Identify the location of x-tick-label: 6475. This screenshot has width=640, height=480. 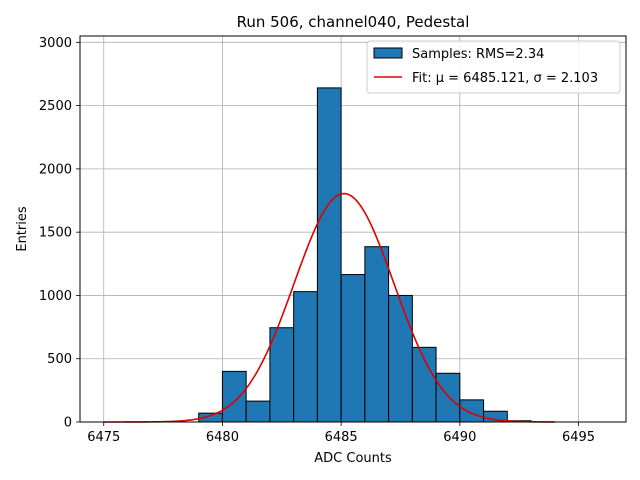
(103, 437).